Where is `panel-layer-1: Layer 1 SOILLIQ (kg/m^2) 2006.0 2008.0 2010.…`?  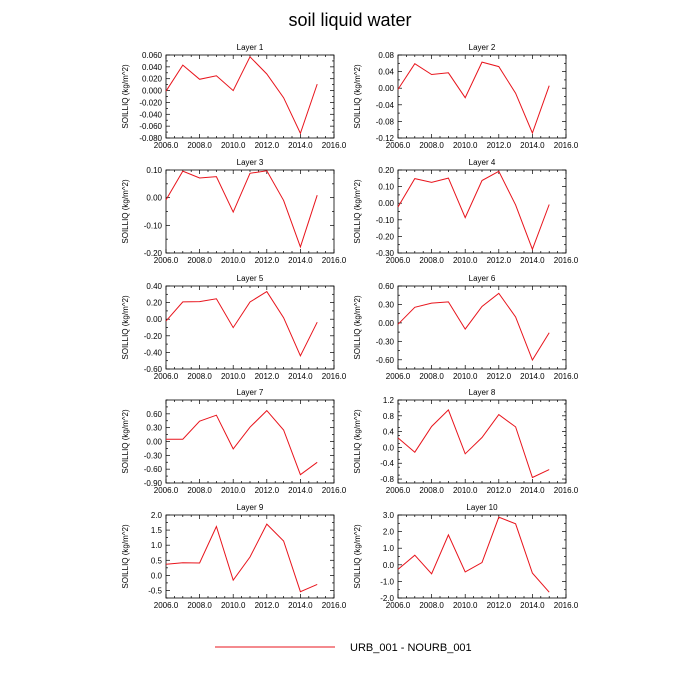
panel-layer-1: Layer 1 SOILLIQ (kg/m^2) 2006.0 2008.0 2010.… is located at coordinates (234, 96).